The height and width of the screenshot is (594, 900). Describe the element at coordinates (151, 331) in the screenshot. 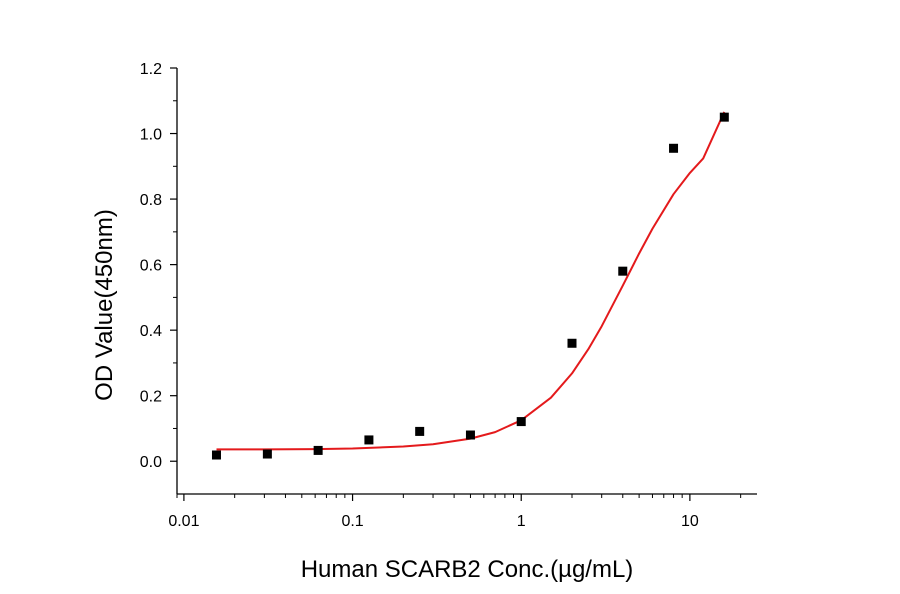

I see `y-tick-label: 0.4` at that location.